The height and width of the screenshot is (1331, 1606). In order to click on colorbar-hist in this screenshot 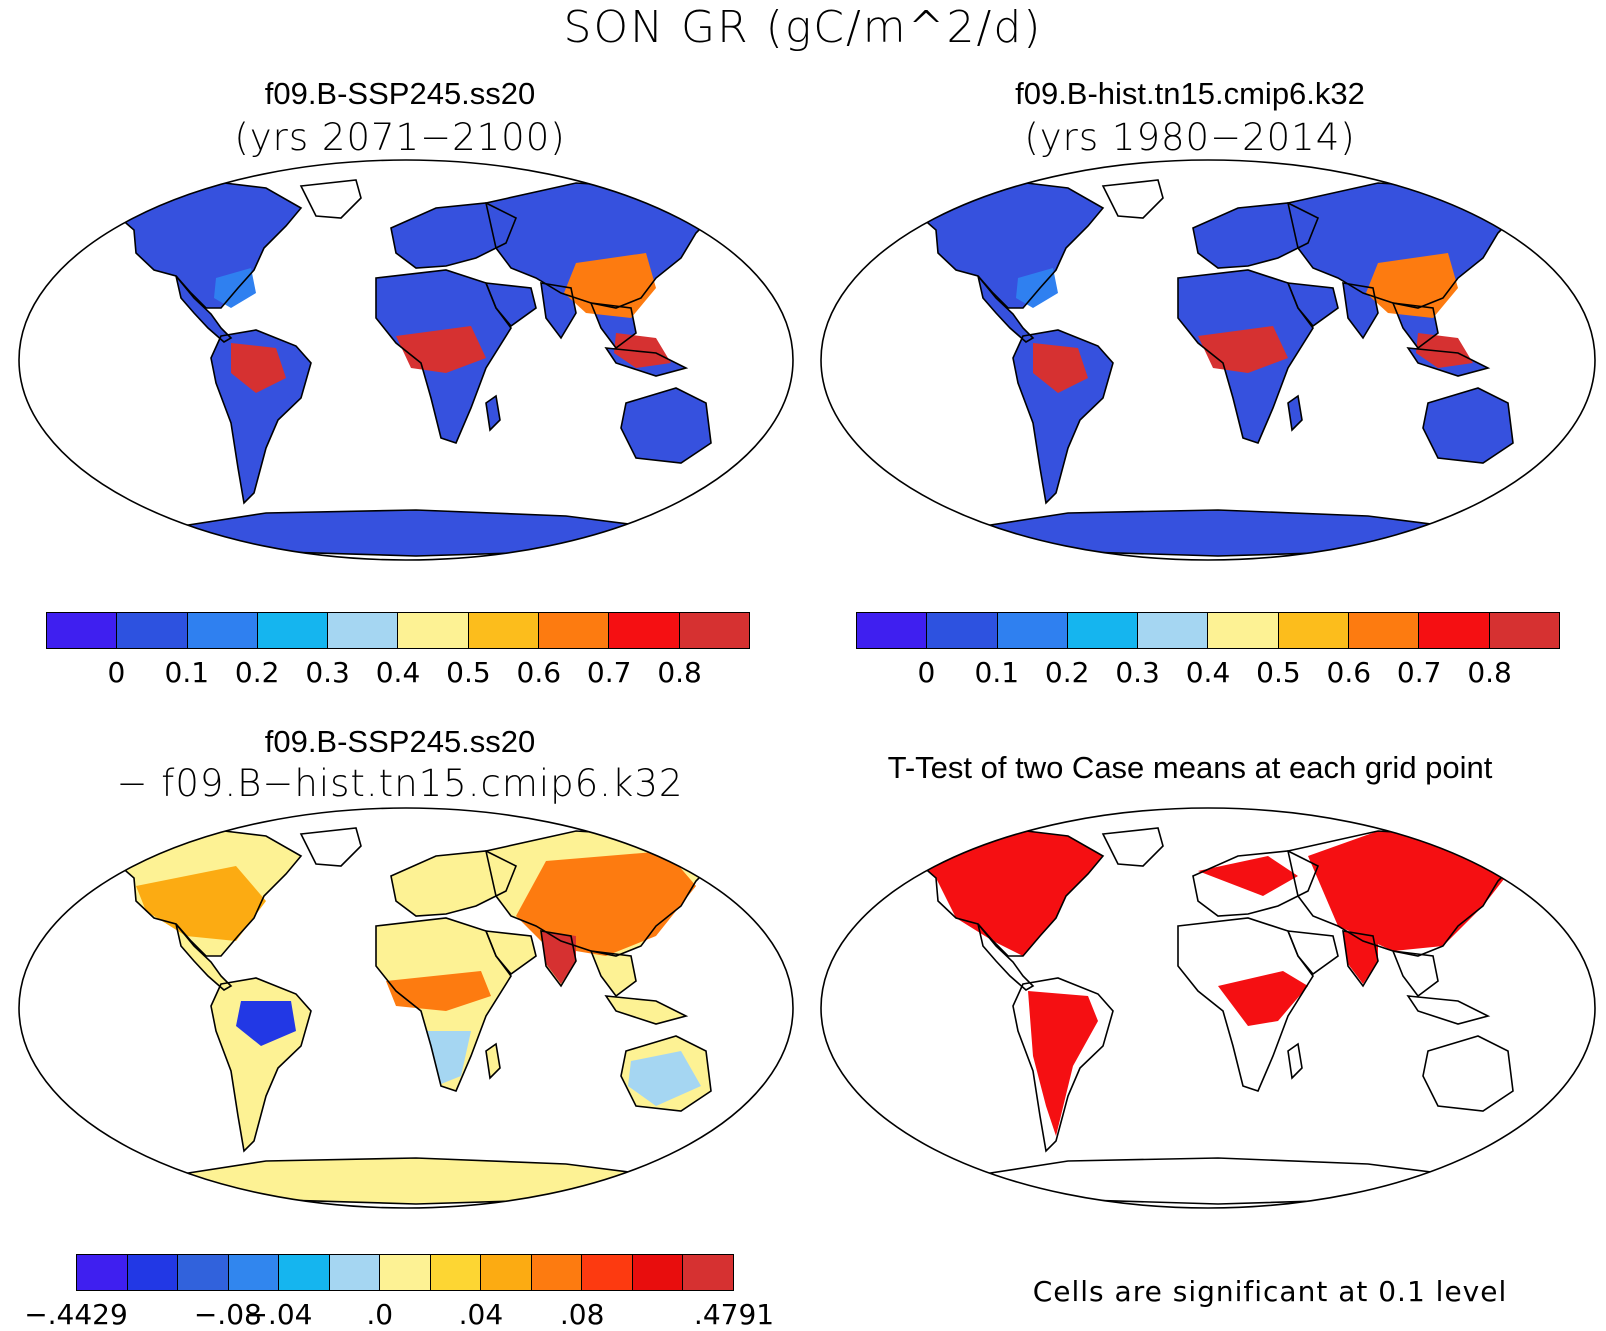, I will do `click(1208, 630)`.